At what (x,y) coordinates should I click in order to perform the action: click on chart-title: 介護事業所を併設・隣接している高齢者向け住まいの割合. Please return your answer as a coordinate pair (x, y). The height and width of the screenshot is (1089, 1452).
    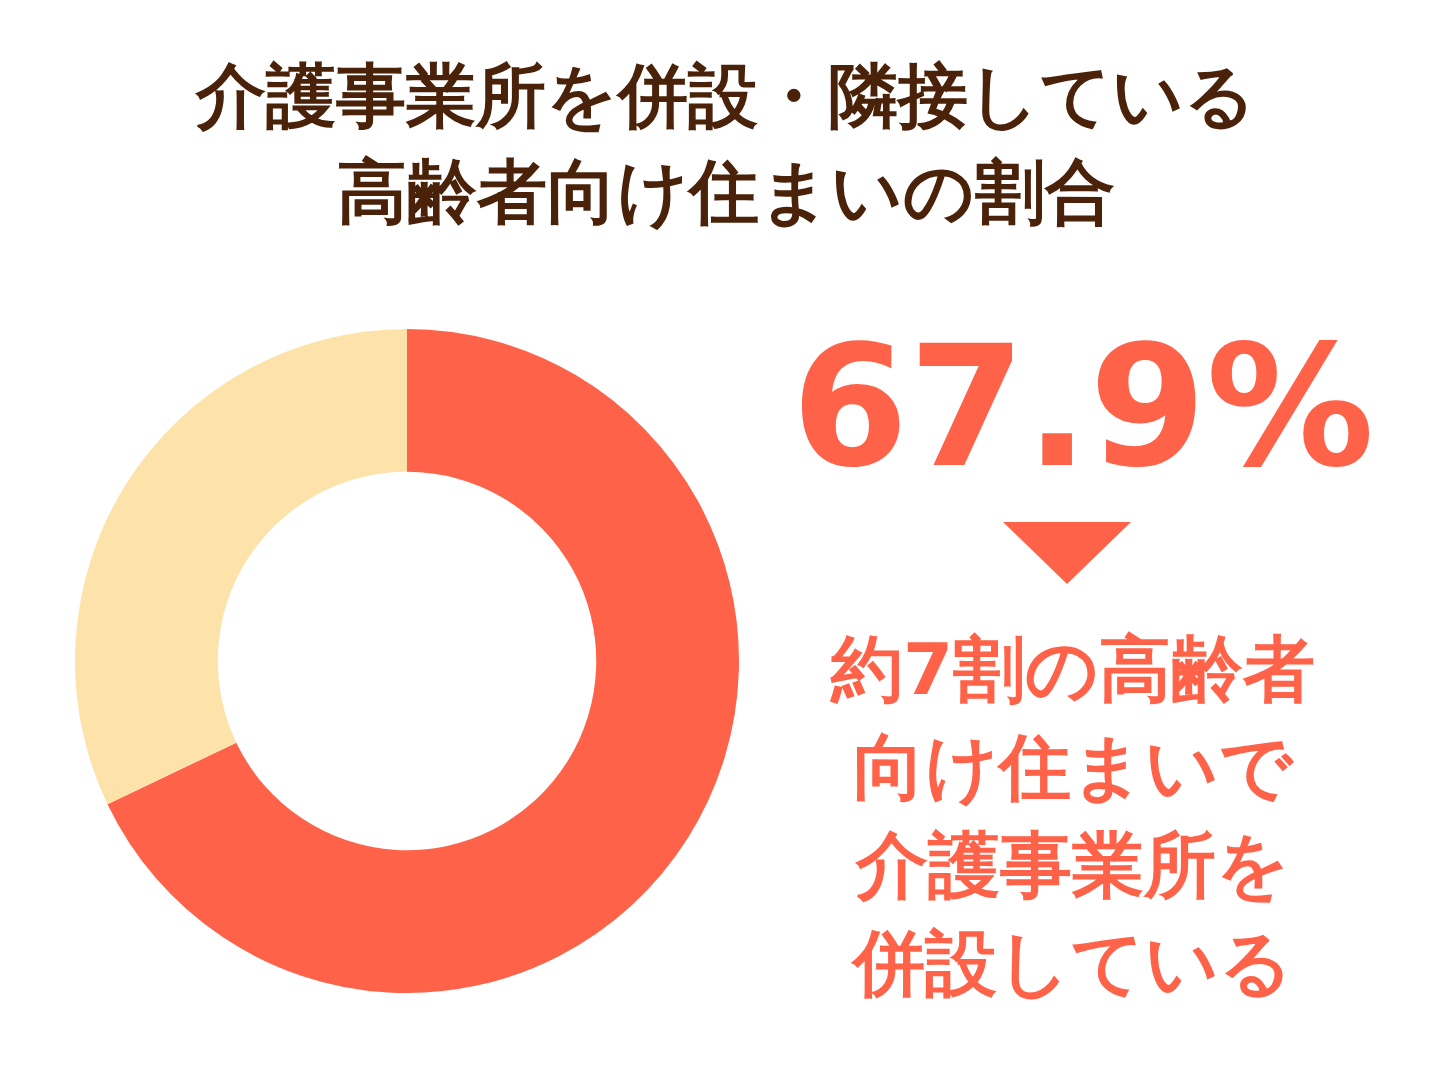
    Looking at the image, I should click on (725, 144).